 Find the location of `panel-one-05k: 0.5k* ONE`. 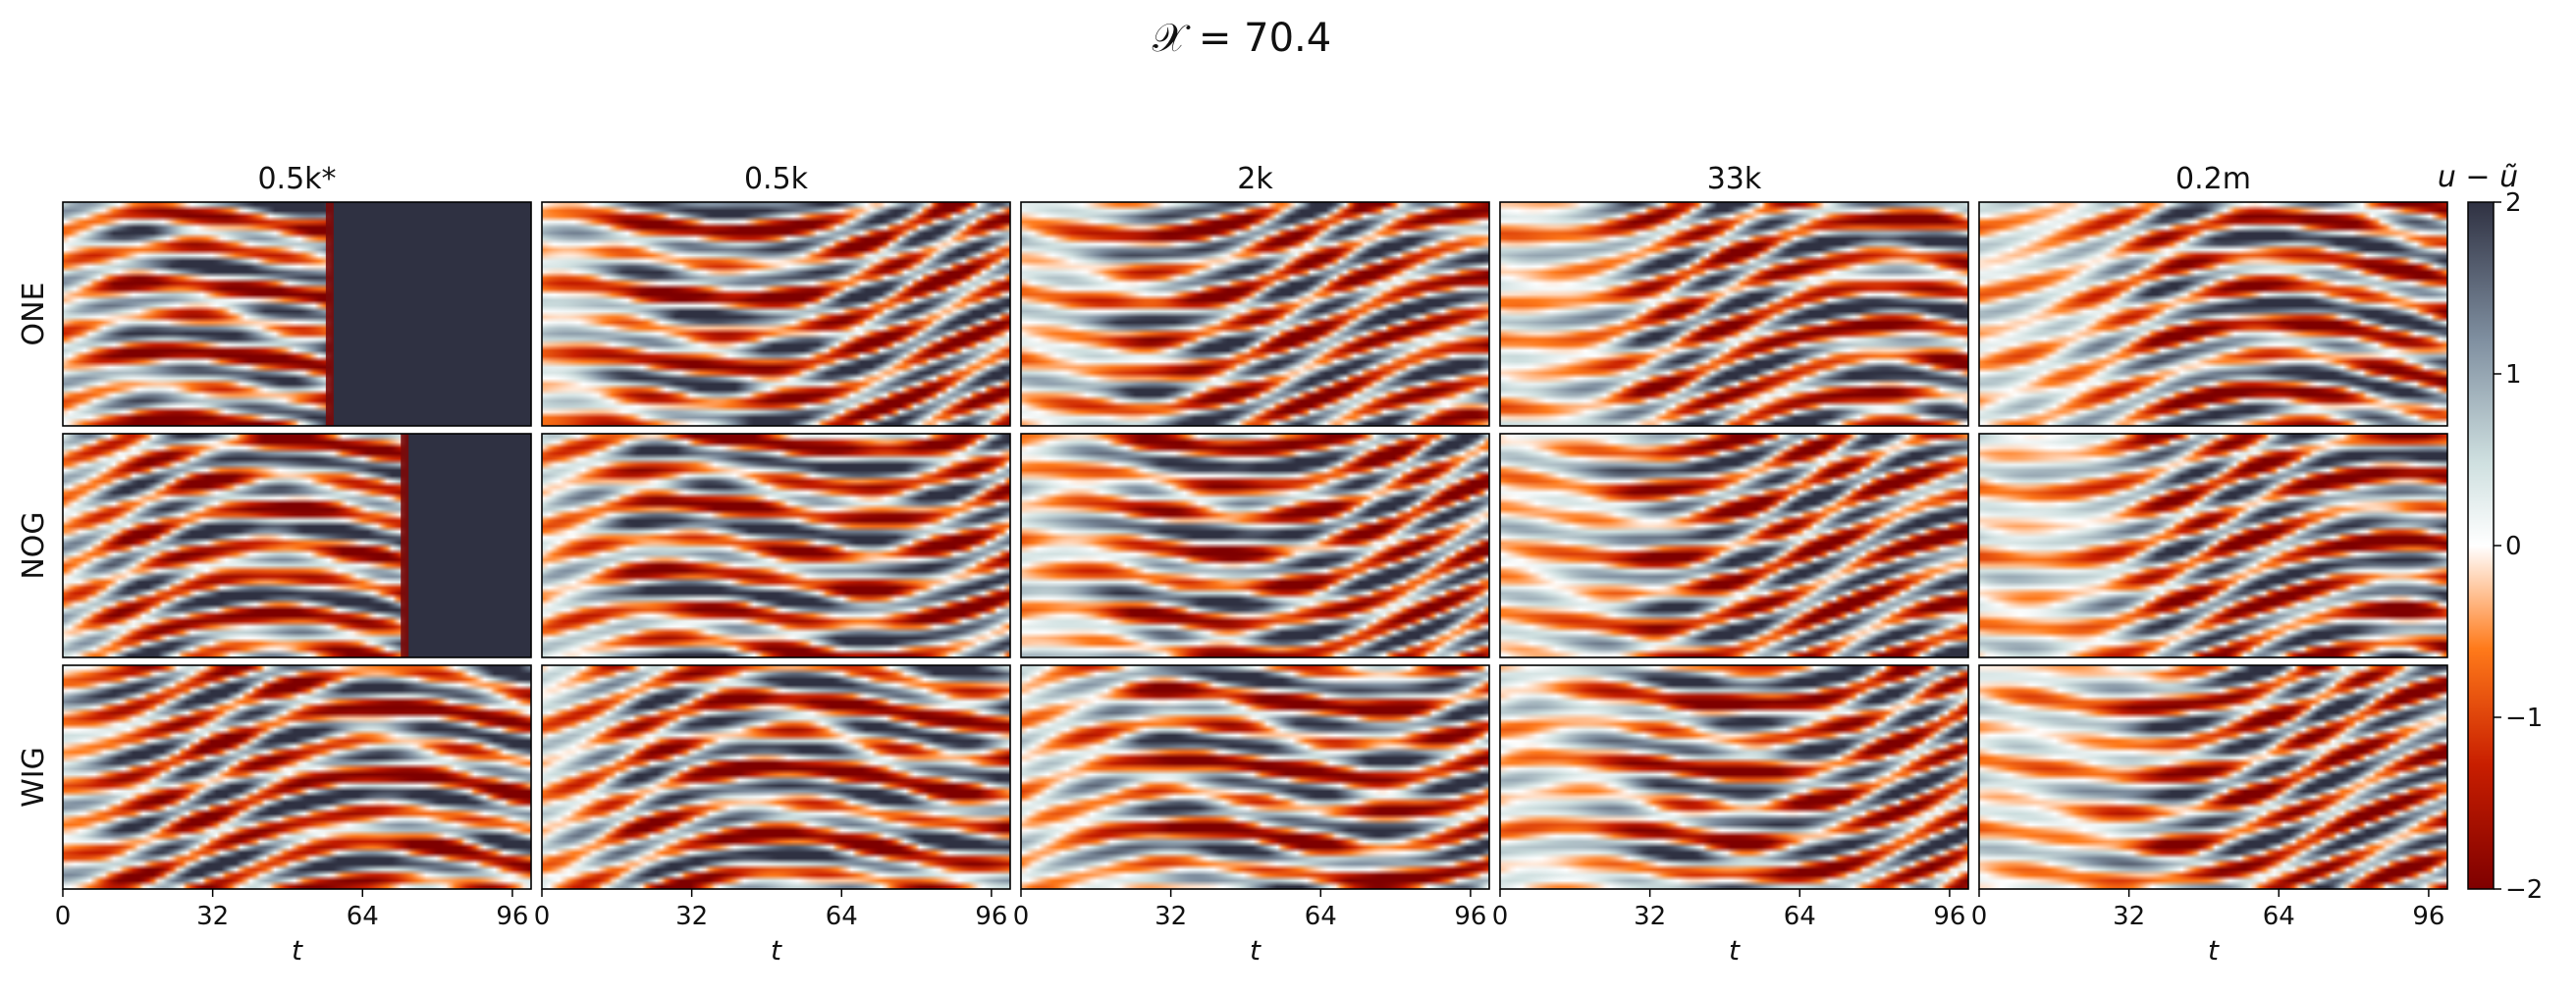

panel-one-05k: 0.5k* ONE is located at coordinates (274, 294).